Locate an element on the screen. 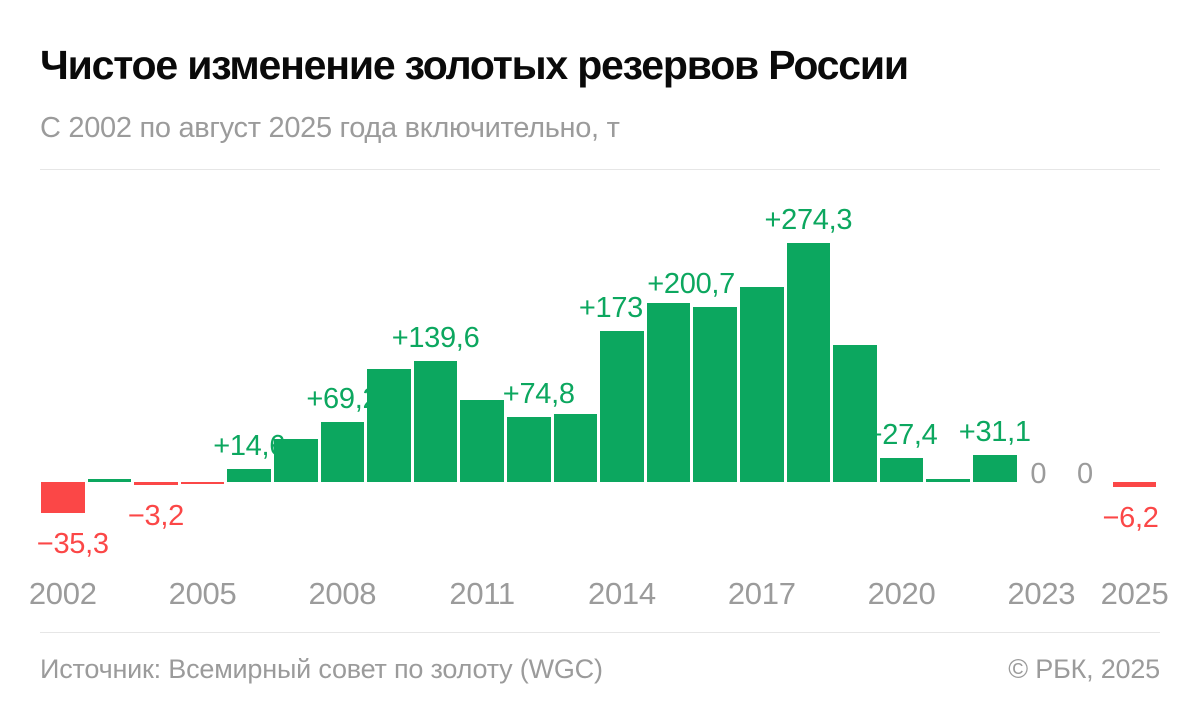 This screenshot has width=1200, height=725. chart-title: Чистое изменение золотых резервов России is located at coordinates (474, 65).